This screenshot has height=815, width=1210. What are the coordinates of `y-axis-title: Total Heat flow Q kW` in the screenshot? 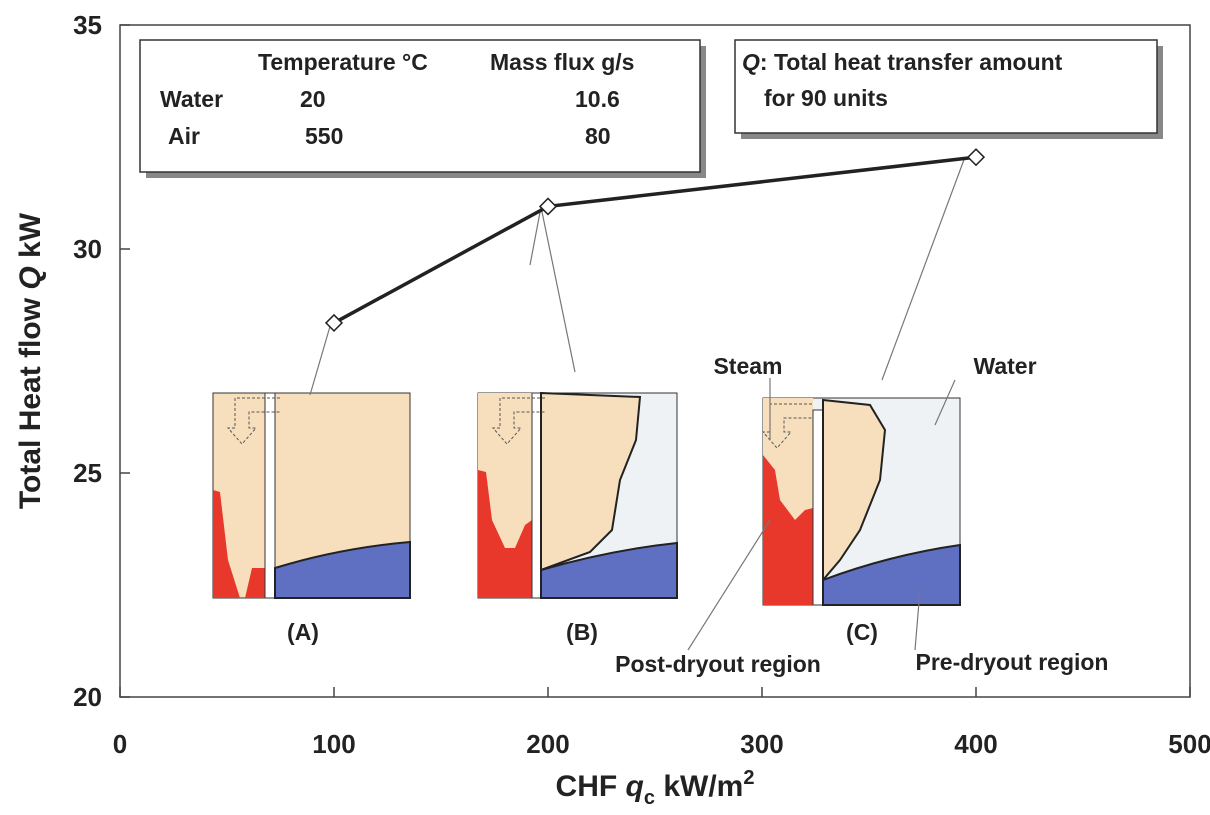 It's located at (30, 360).